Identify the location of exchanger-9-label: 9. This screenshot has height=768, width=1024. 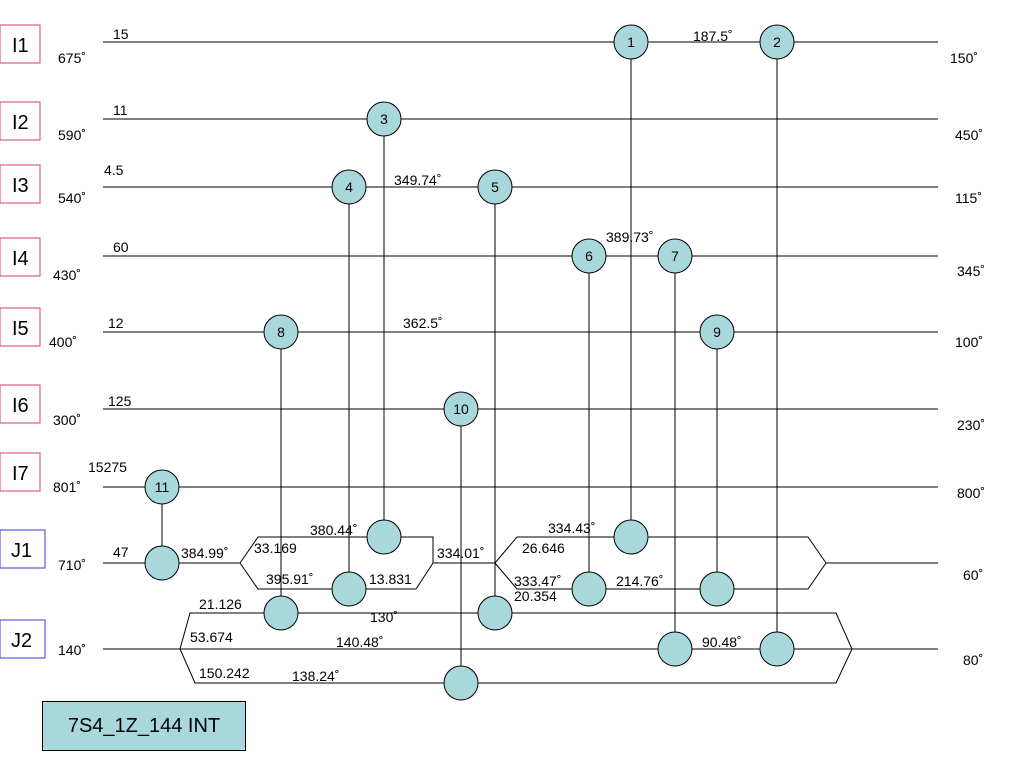
(717, 332).